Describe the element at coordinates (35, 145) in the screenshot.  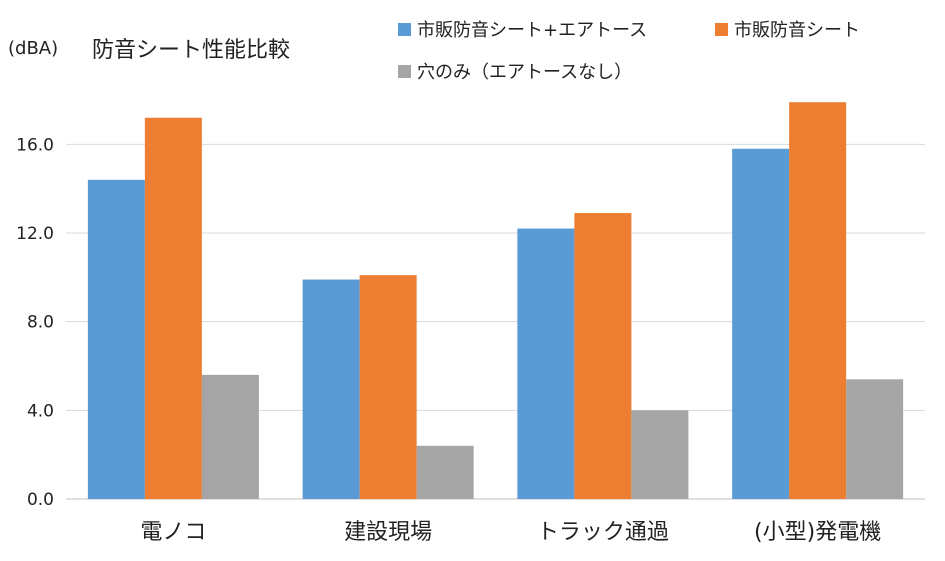
I see `y-tick-label-4: 16.0` at that location.